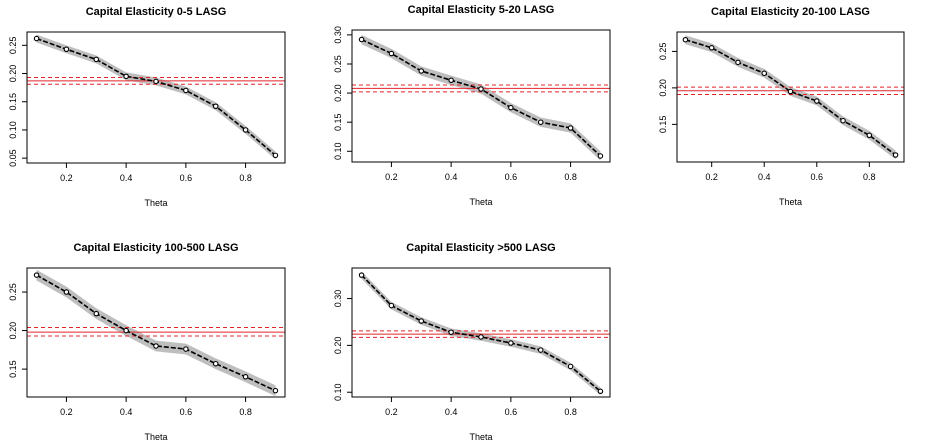  Describe the element at coordinates (480, 248) in the screenshot. I see `chart-title: Capital Elasticity >500 LASG` at that location.